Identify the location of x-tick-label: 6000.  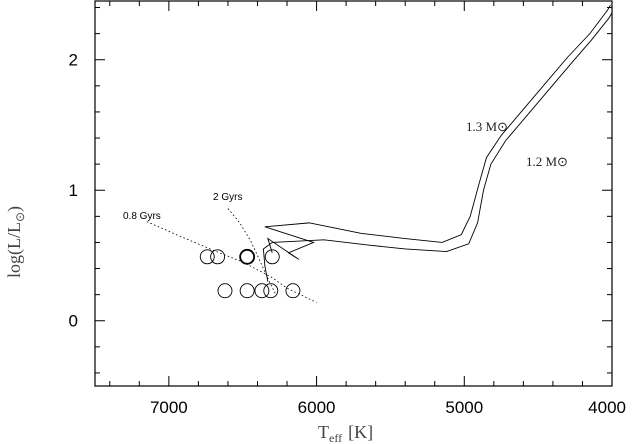
(317, 407).